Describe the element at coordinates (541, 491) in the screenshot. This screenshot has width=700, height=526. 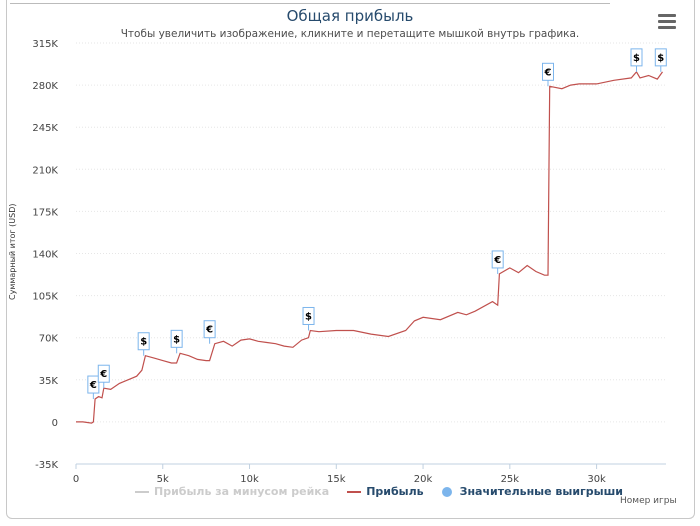
I see `legend-label-significant-wins: Значительные выигрыши` at that location.